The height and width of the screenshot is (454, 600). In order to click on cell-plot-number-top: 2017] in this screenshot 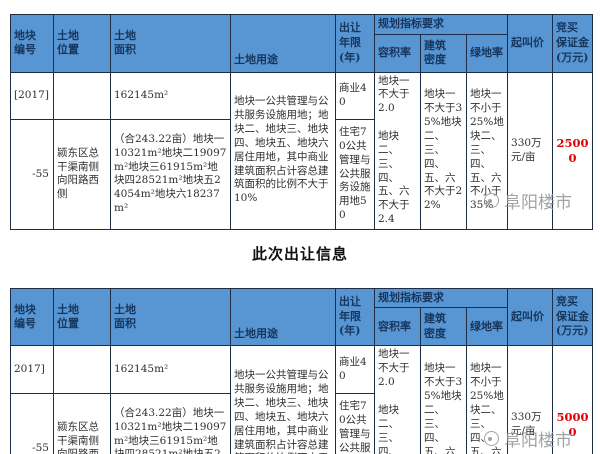, I will do `click(32, 369)`.